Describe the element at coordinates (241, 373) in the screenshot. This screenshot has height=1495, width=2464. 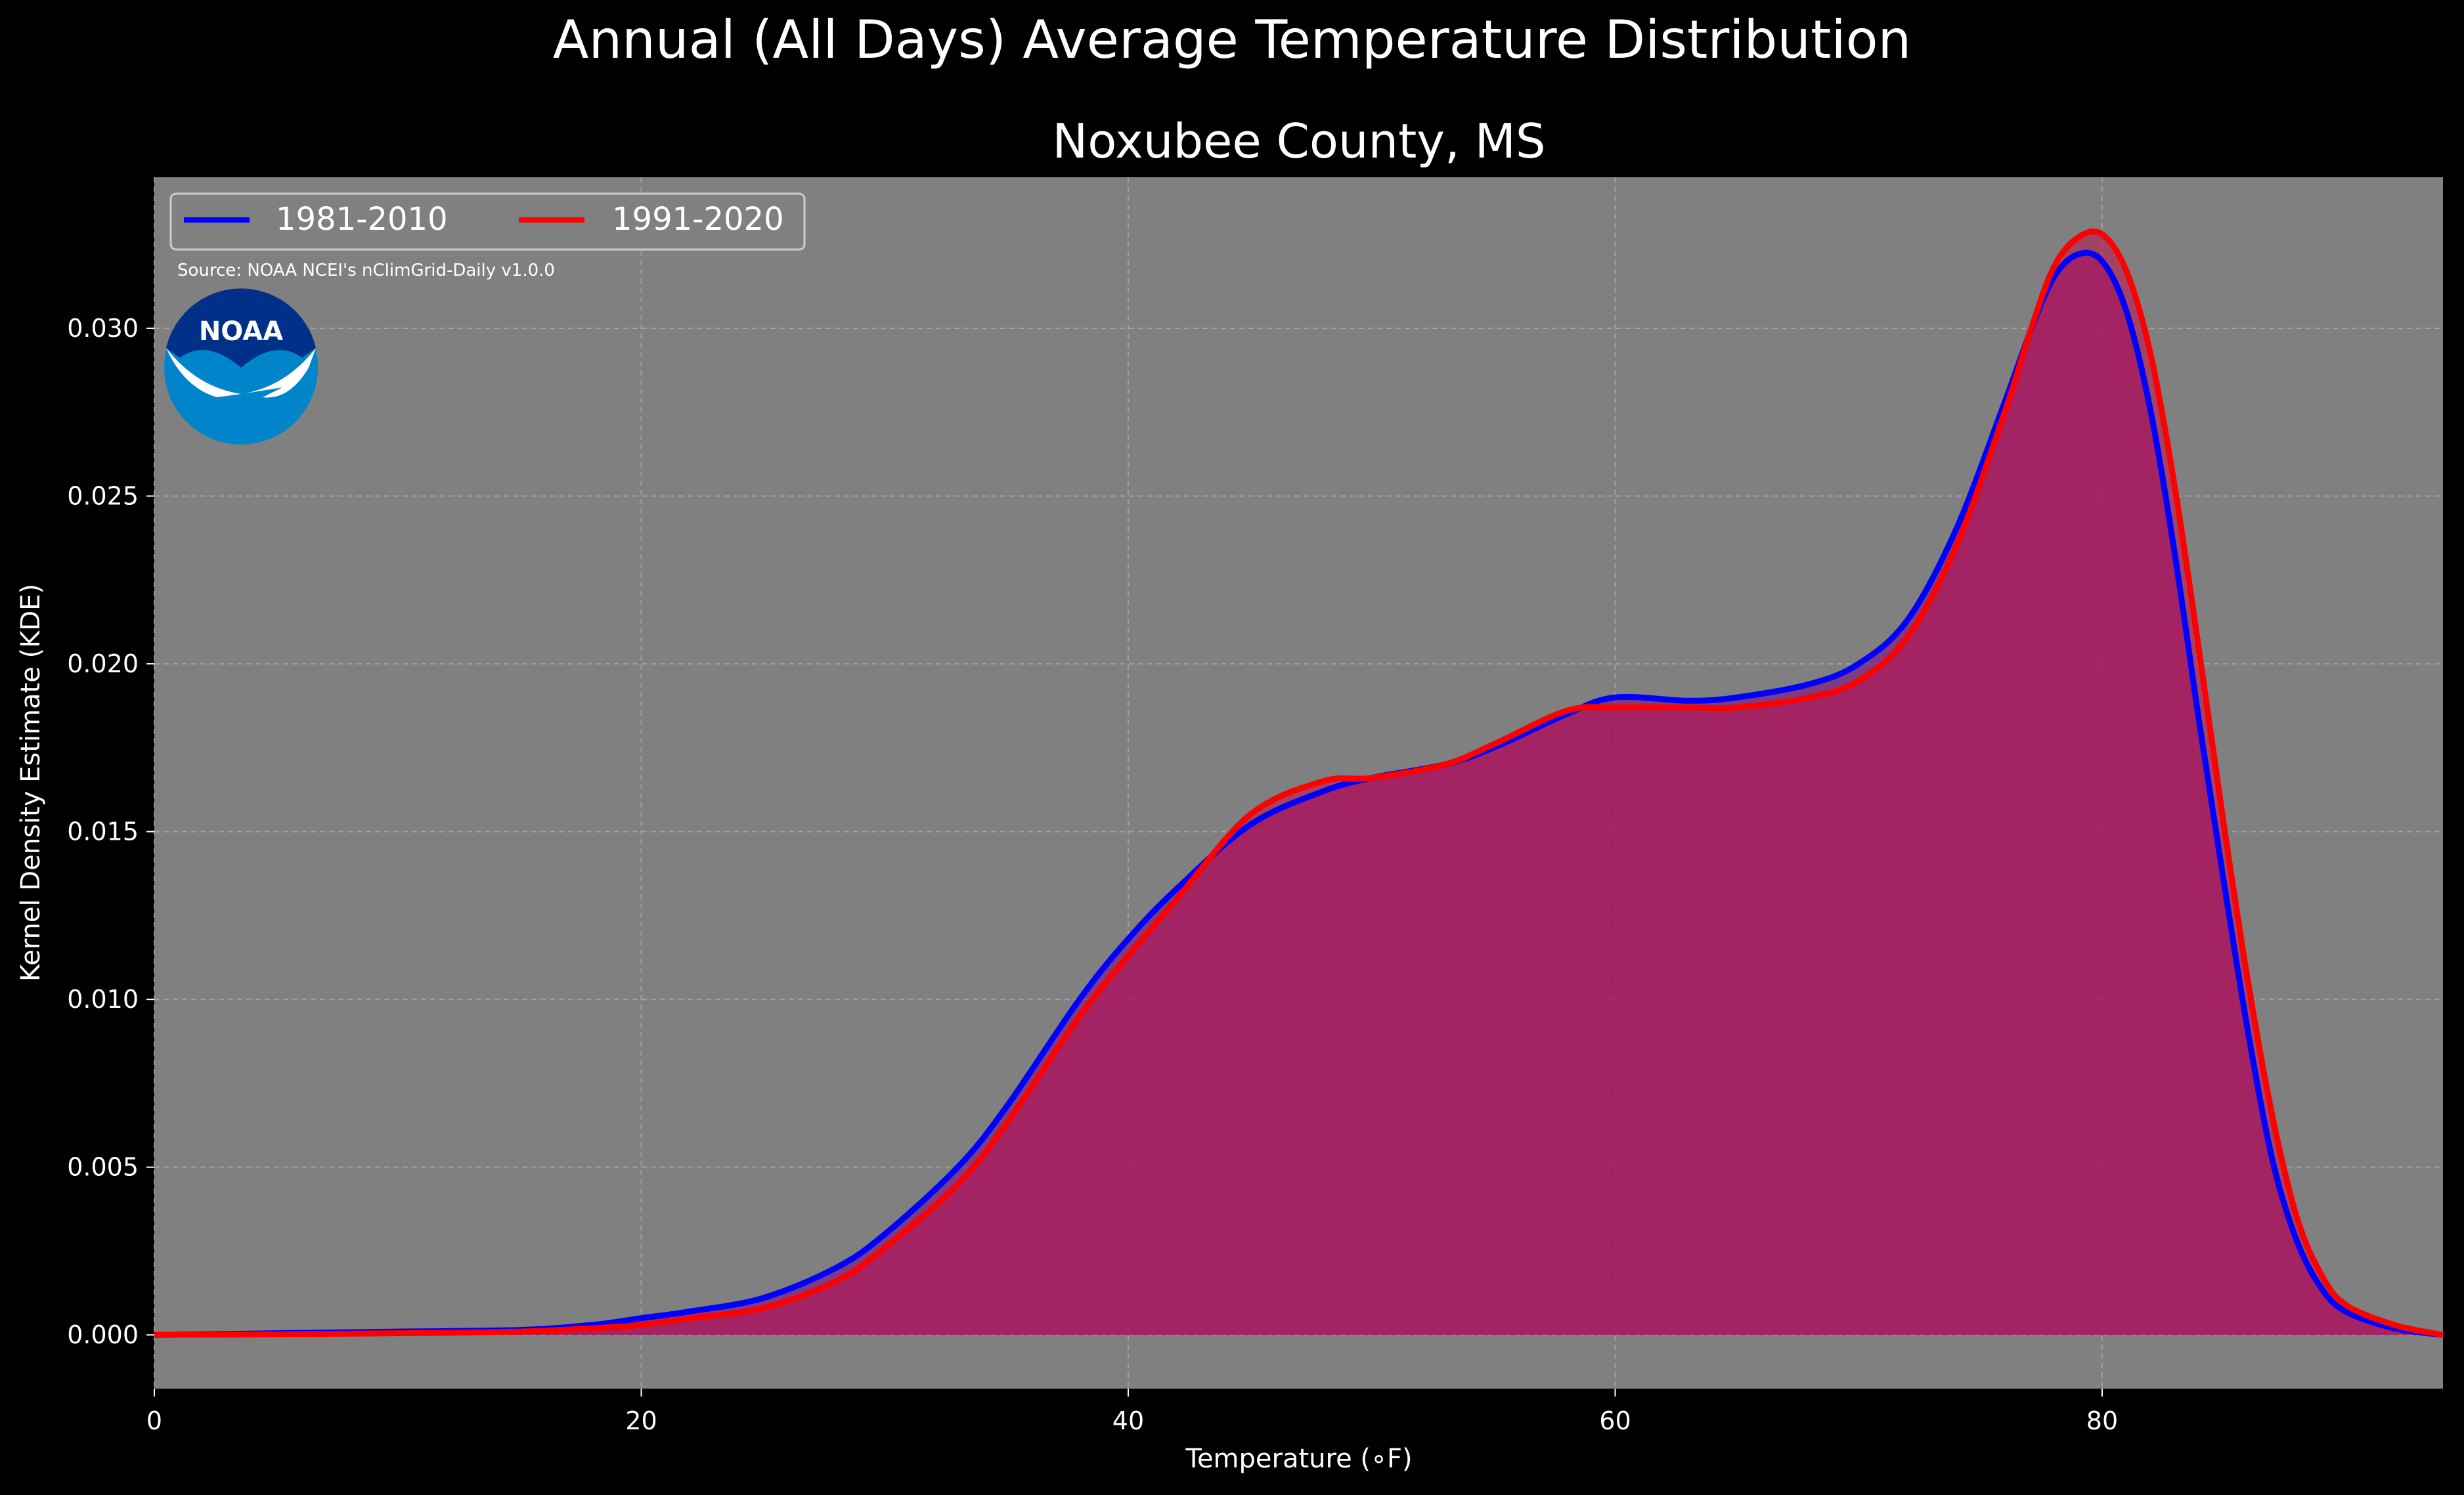
I see `logo-gull-icon` at that location.